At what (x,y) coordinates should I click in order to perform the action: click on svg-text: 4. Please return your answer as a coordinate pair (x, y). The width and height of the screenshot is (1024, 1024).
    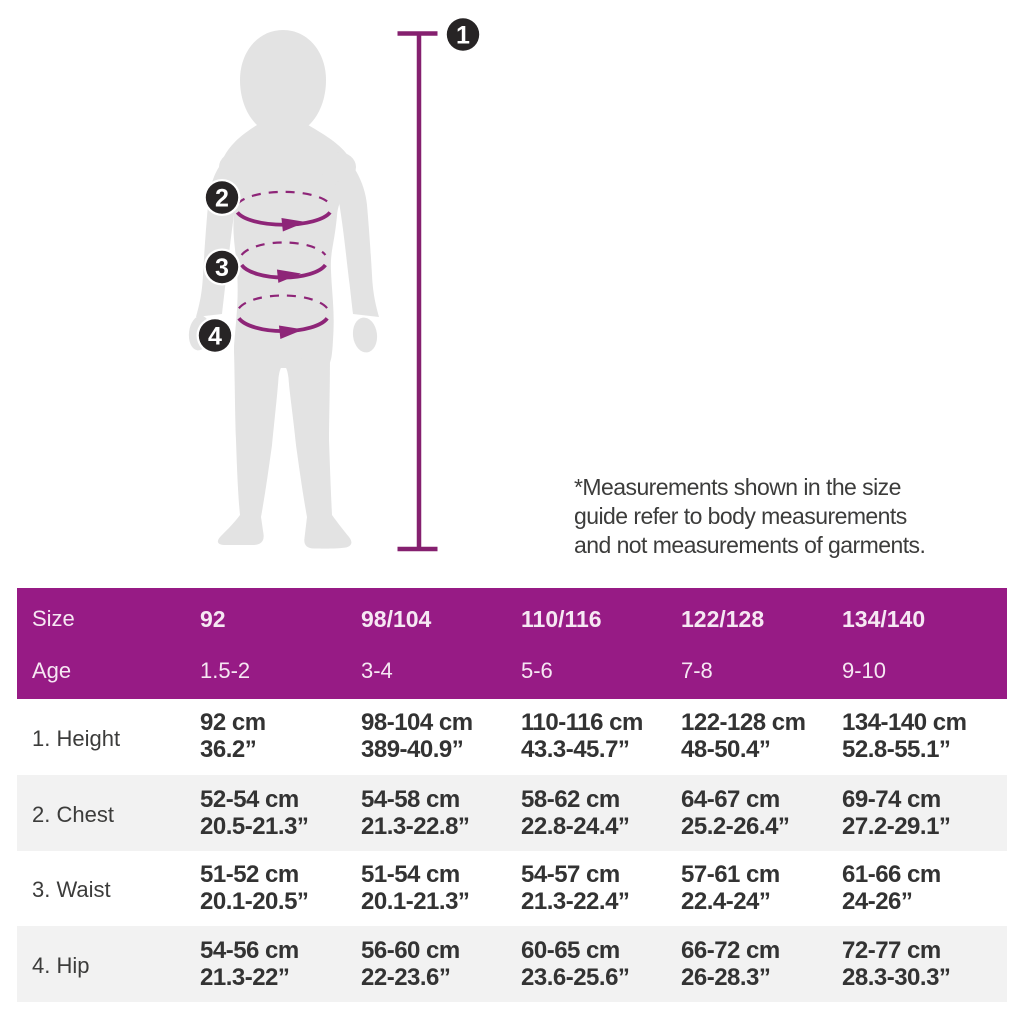
    Looking at the image, I should click on (215, 337).